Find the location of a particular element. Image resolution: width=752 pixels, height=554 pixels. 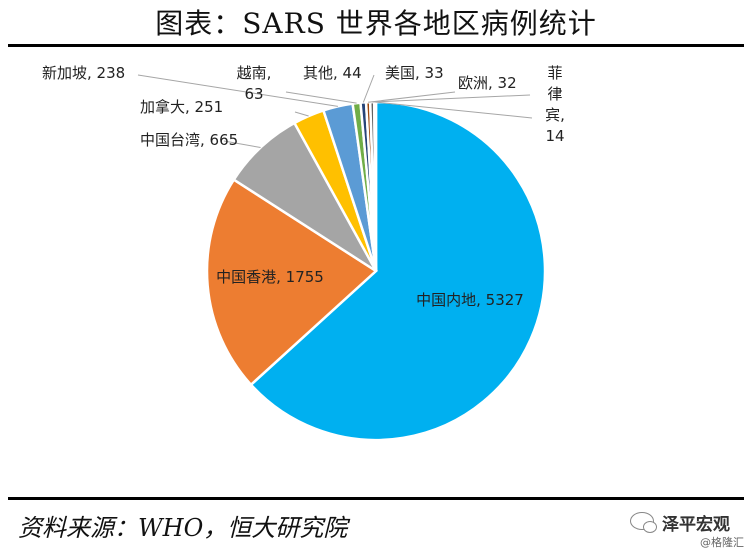

wechat-icon is located at coordinates (643, 522).